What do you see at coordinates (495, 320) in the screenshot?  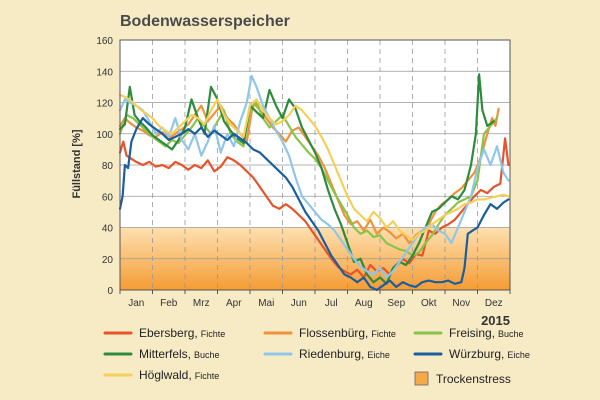 I see `year-label: 2015` at bounding box center [495, 320].